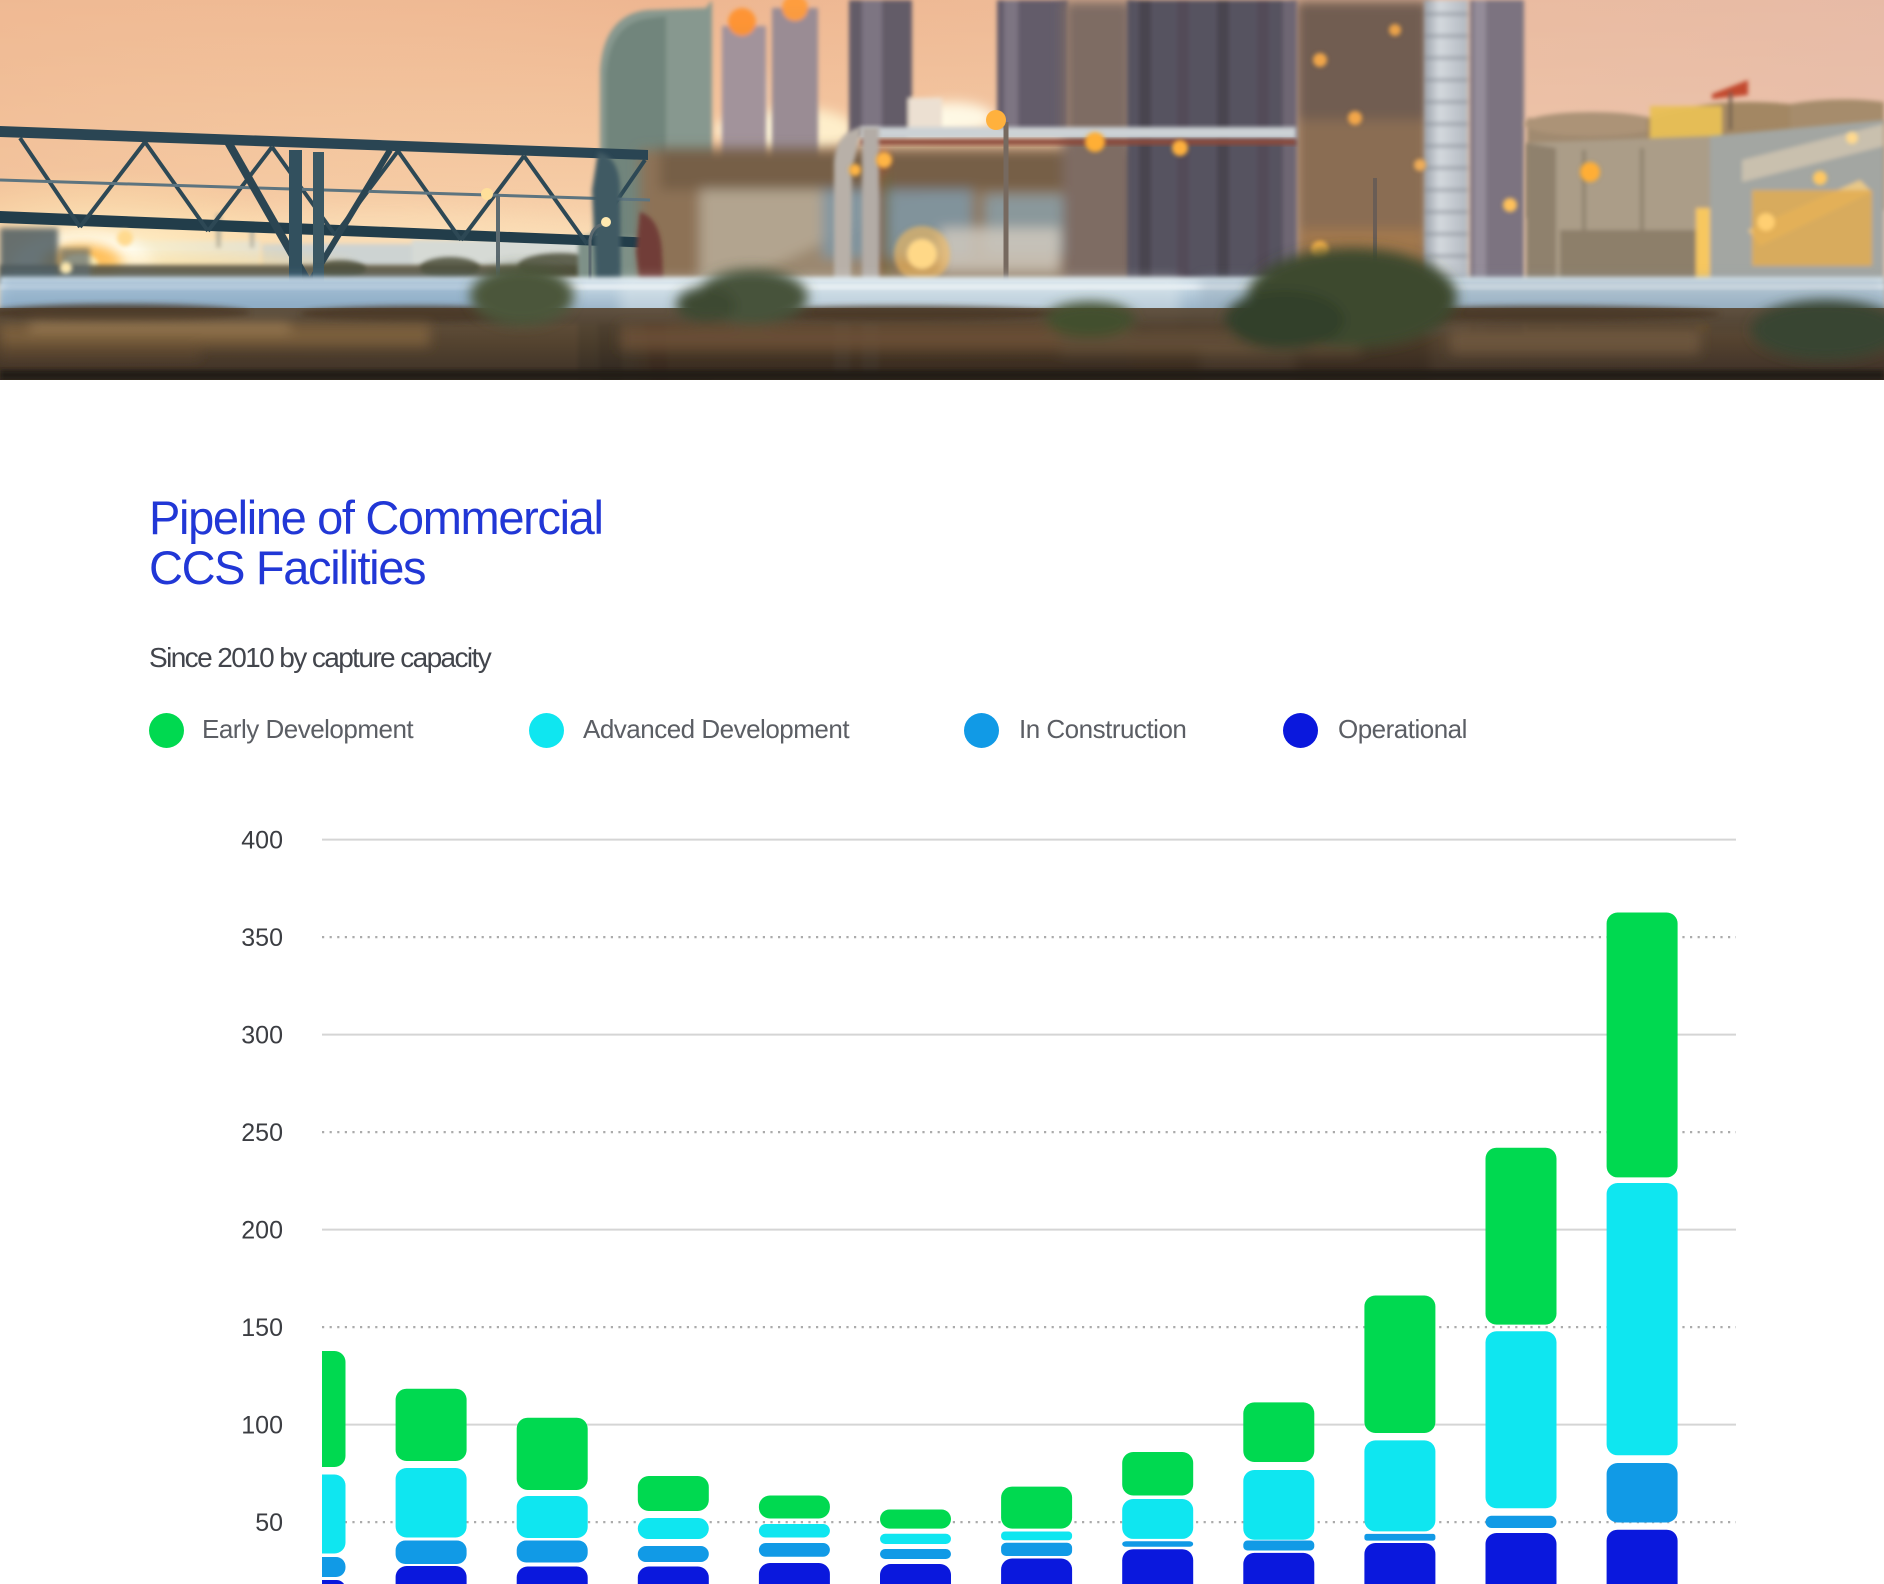 This screenshot has width=1884, height=1584. Describe the element at coordinates (262, 938) in the screenshot. I see `svg-text: 350` at that location.